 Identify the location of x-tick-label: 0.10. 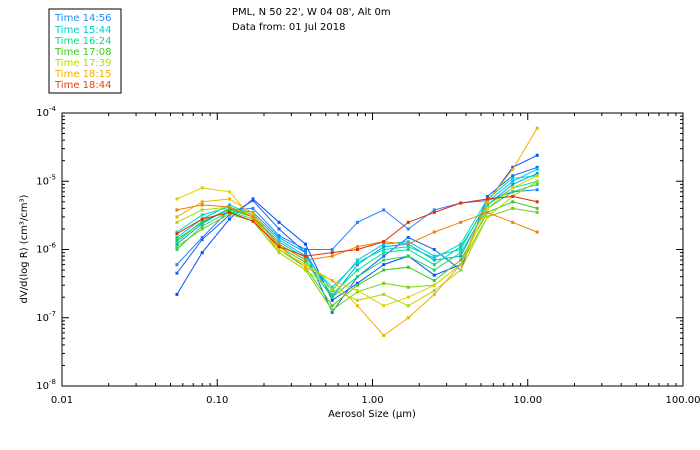
(217, 400).